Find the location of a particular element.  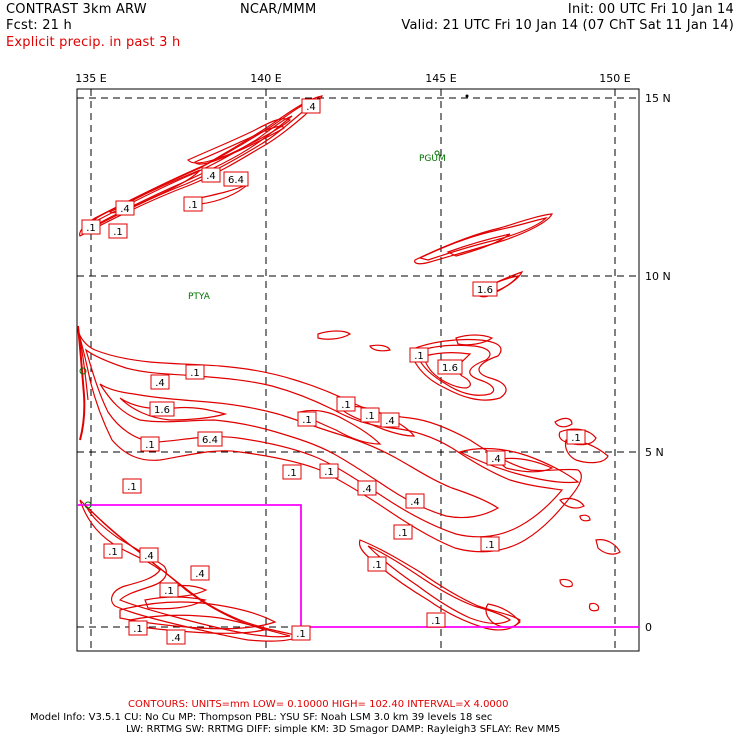

field-title: Explicit precip. in past 3 h is located at coordinates (93, 42).